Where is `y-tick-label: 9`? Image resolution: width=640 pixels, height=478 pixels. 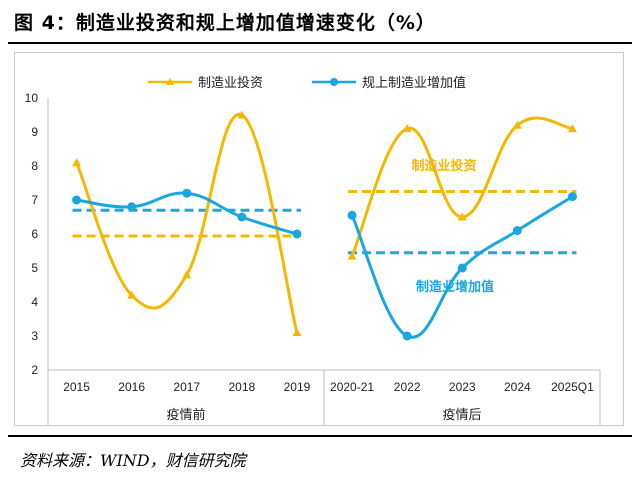 y-tick-label: 9 is located at coordinates (34, 132).